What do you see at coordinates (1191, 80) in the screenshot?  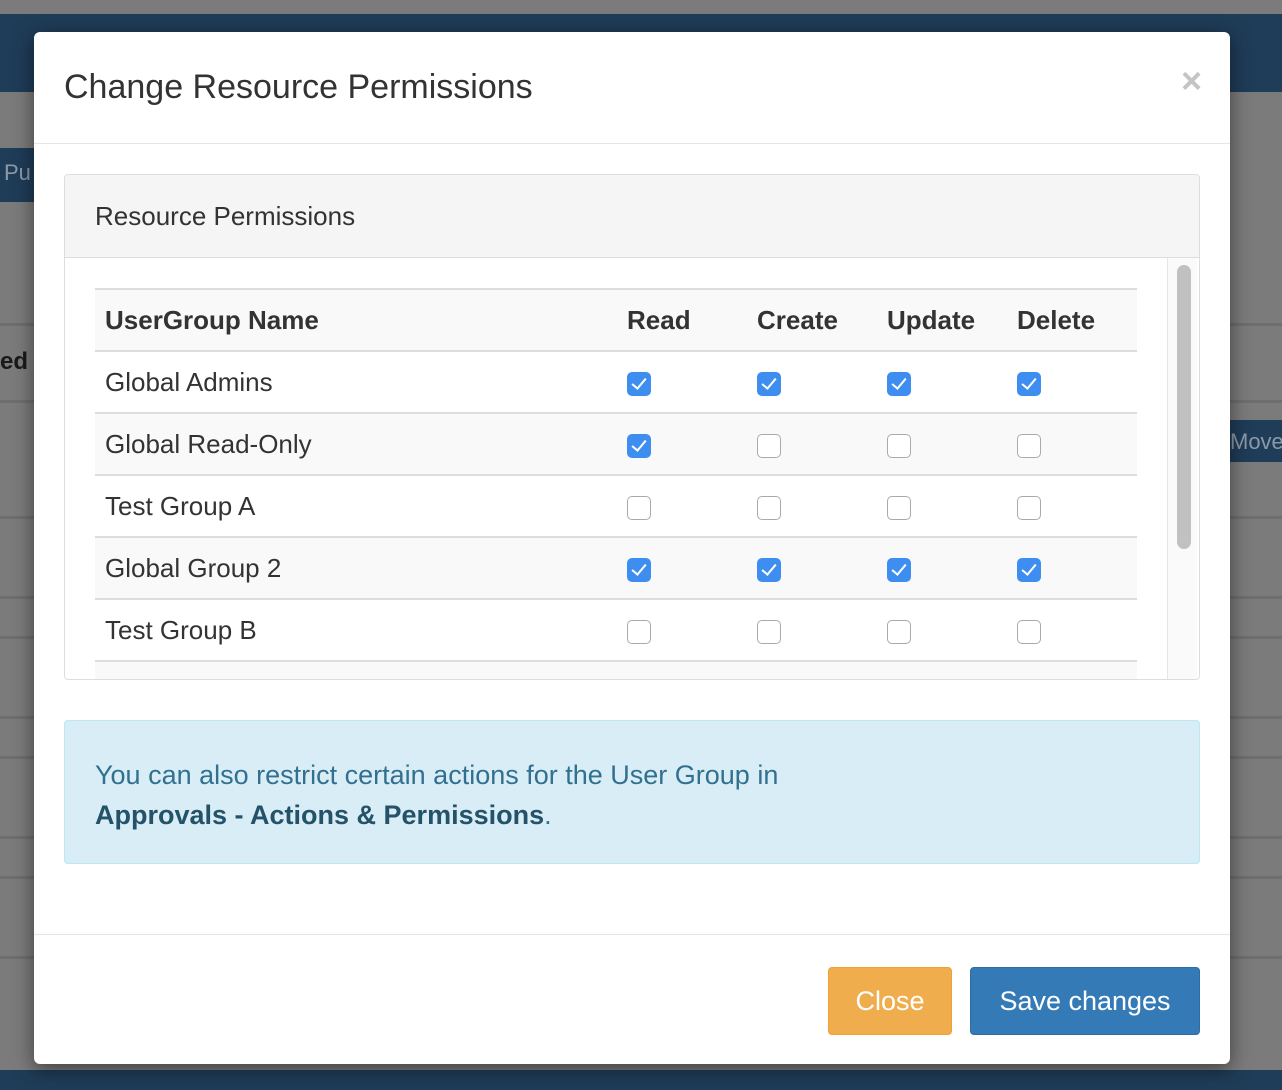 I see `close-icon: ×` at bounding box center [1191, 80].